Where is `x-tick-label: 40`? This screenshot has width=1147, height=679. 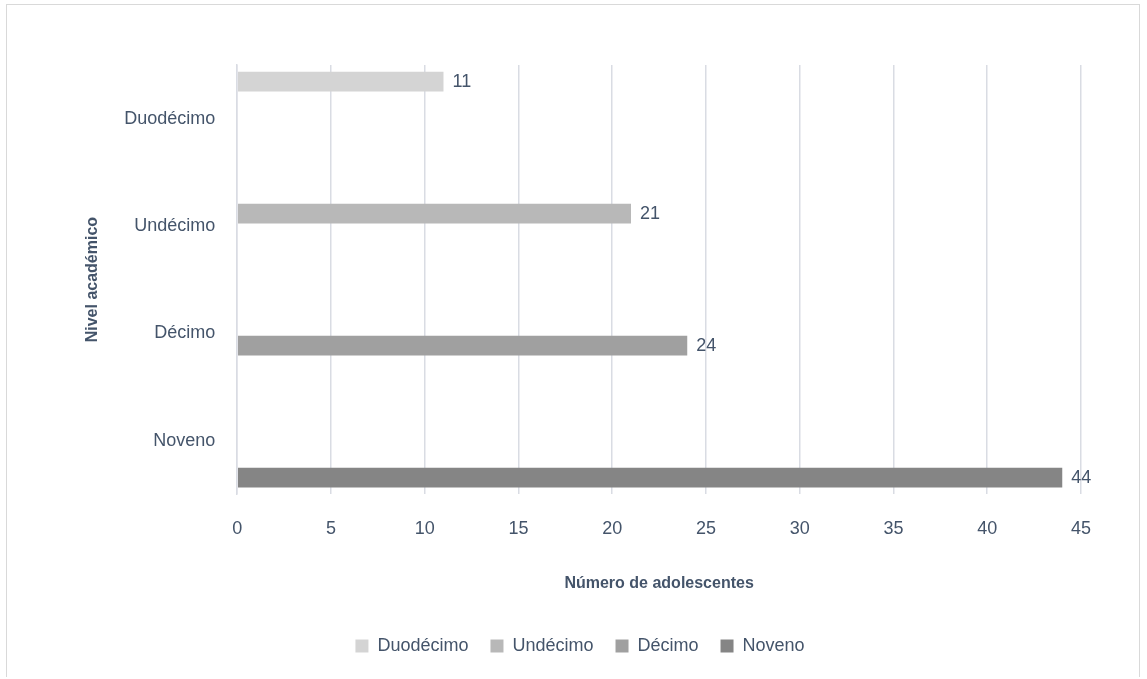
x-tick-label: 40 is located at coordinates (987, 527).